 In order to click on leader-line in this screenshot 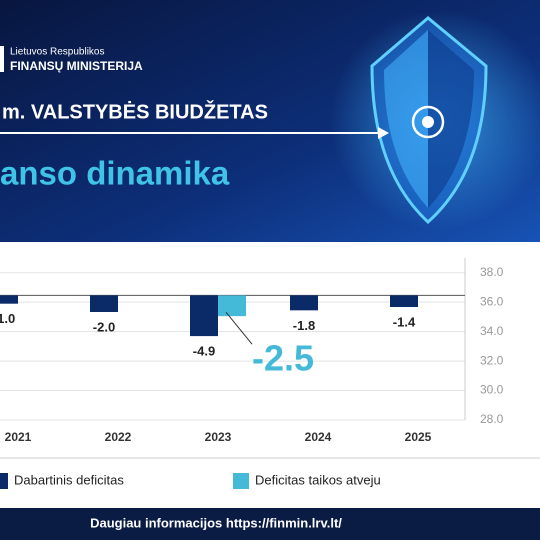, I will do `click(239, 328)`.